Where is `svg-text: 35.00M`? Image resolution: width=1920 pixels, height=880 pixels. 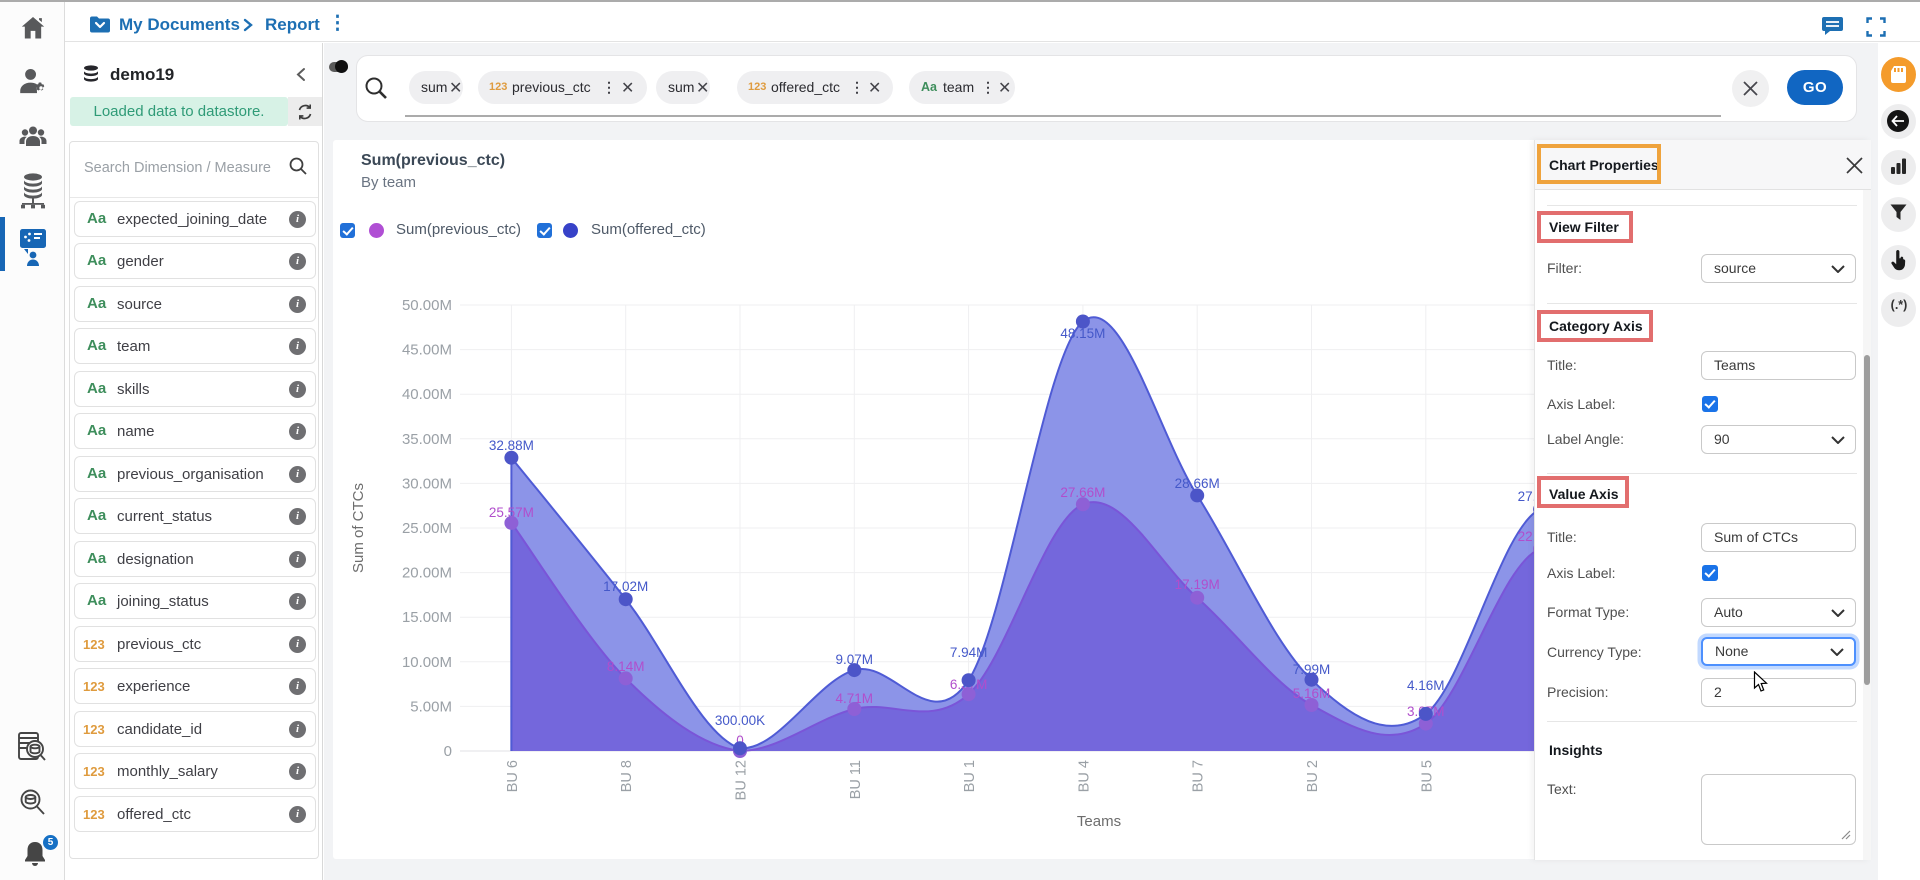 svg-text: 35.00M is located at coordinates (427, 439).